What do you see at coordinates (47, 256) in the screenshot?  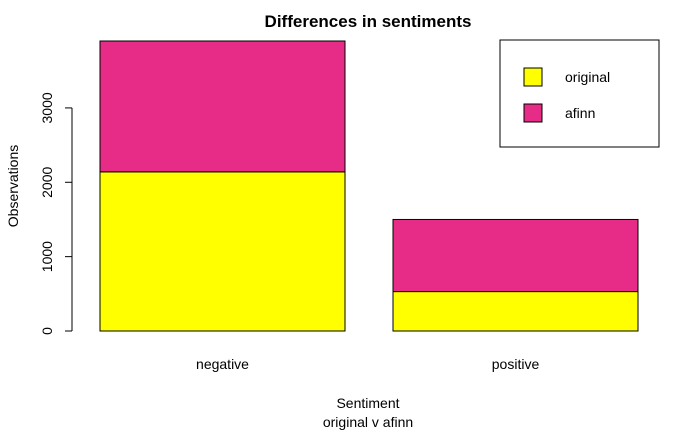 I see `y-tick-label: 1000` at bounding box center [47, 256].